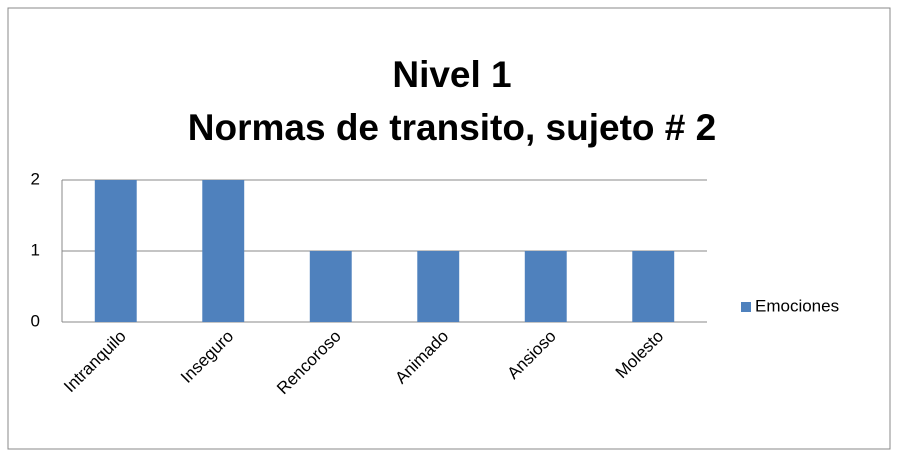 The width and height of the screenshot is (900, 457). What do you see at coordinates (452, 127) in the screenshot?
I see `chart-subtitle: Normas de transito, sujeto # 2` at bounding box center [452, 127].